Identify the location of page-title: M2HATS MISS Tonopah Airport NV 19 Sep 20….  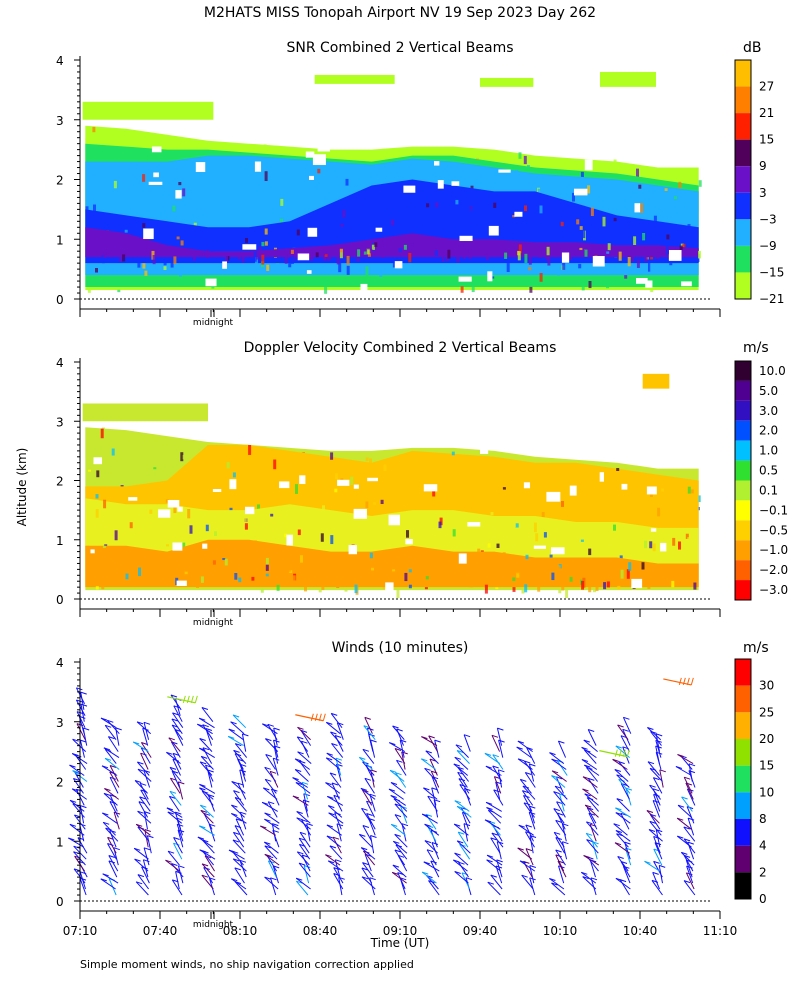
(400, 13).